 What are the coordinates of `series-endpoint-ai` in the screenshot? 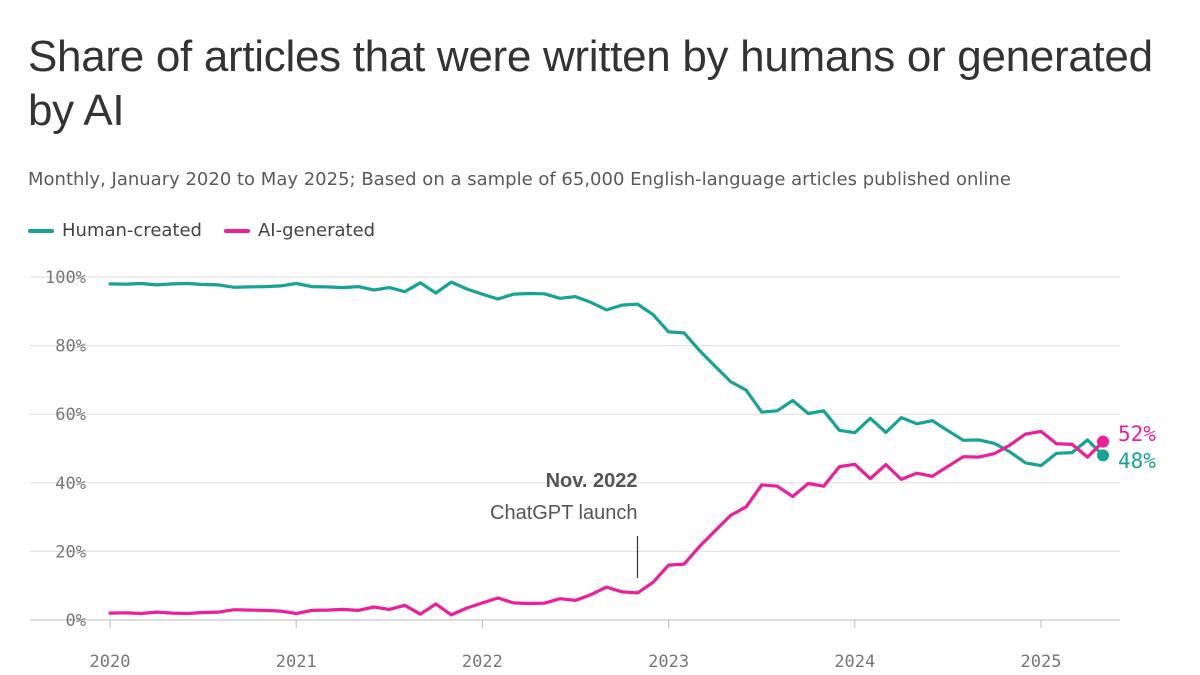 It's located at (1103, 441).